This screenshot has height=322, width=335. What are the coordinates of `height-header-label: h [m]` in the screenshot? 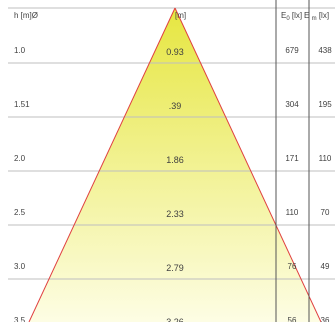 It's located at (23, 15).